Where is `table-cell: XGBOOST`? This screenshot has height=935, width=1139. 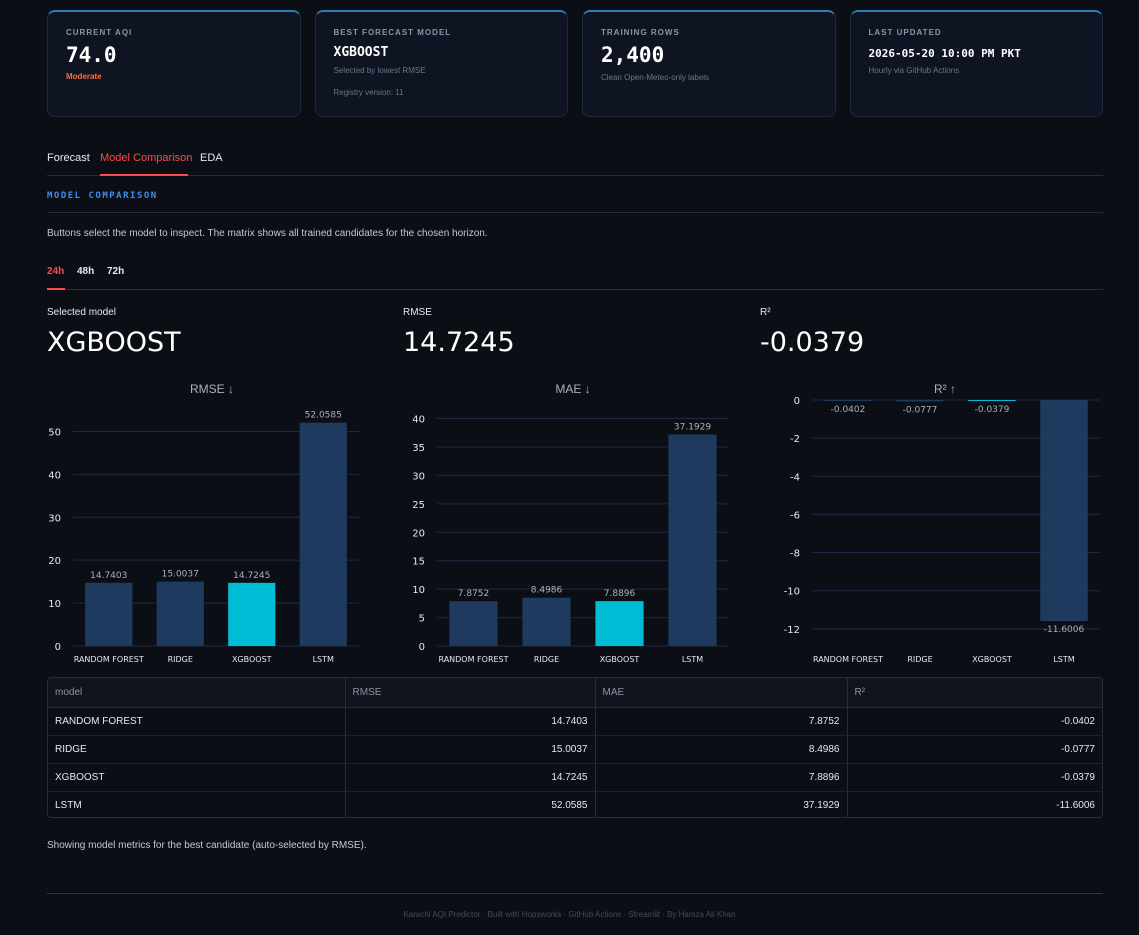 table-cell: XGBOOST is located at coordinates (197, 777).